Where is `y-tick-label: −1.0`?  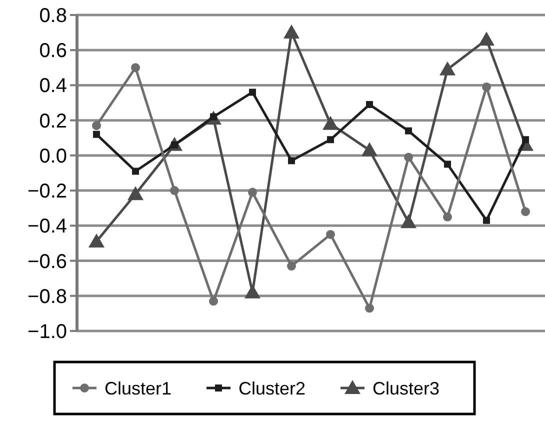 y-tick-label: −1.0 is located at coordinates (47, 332).